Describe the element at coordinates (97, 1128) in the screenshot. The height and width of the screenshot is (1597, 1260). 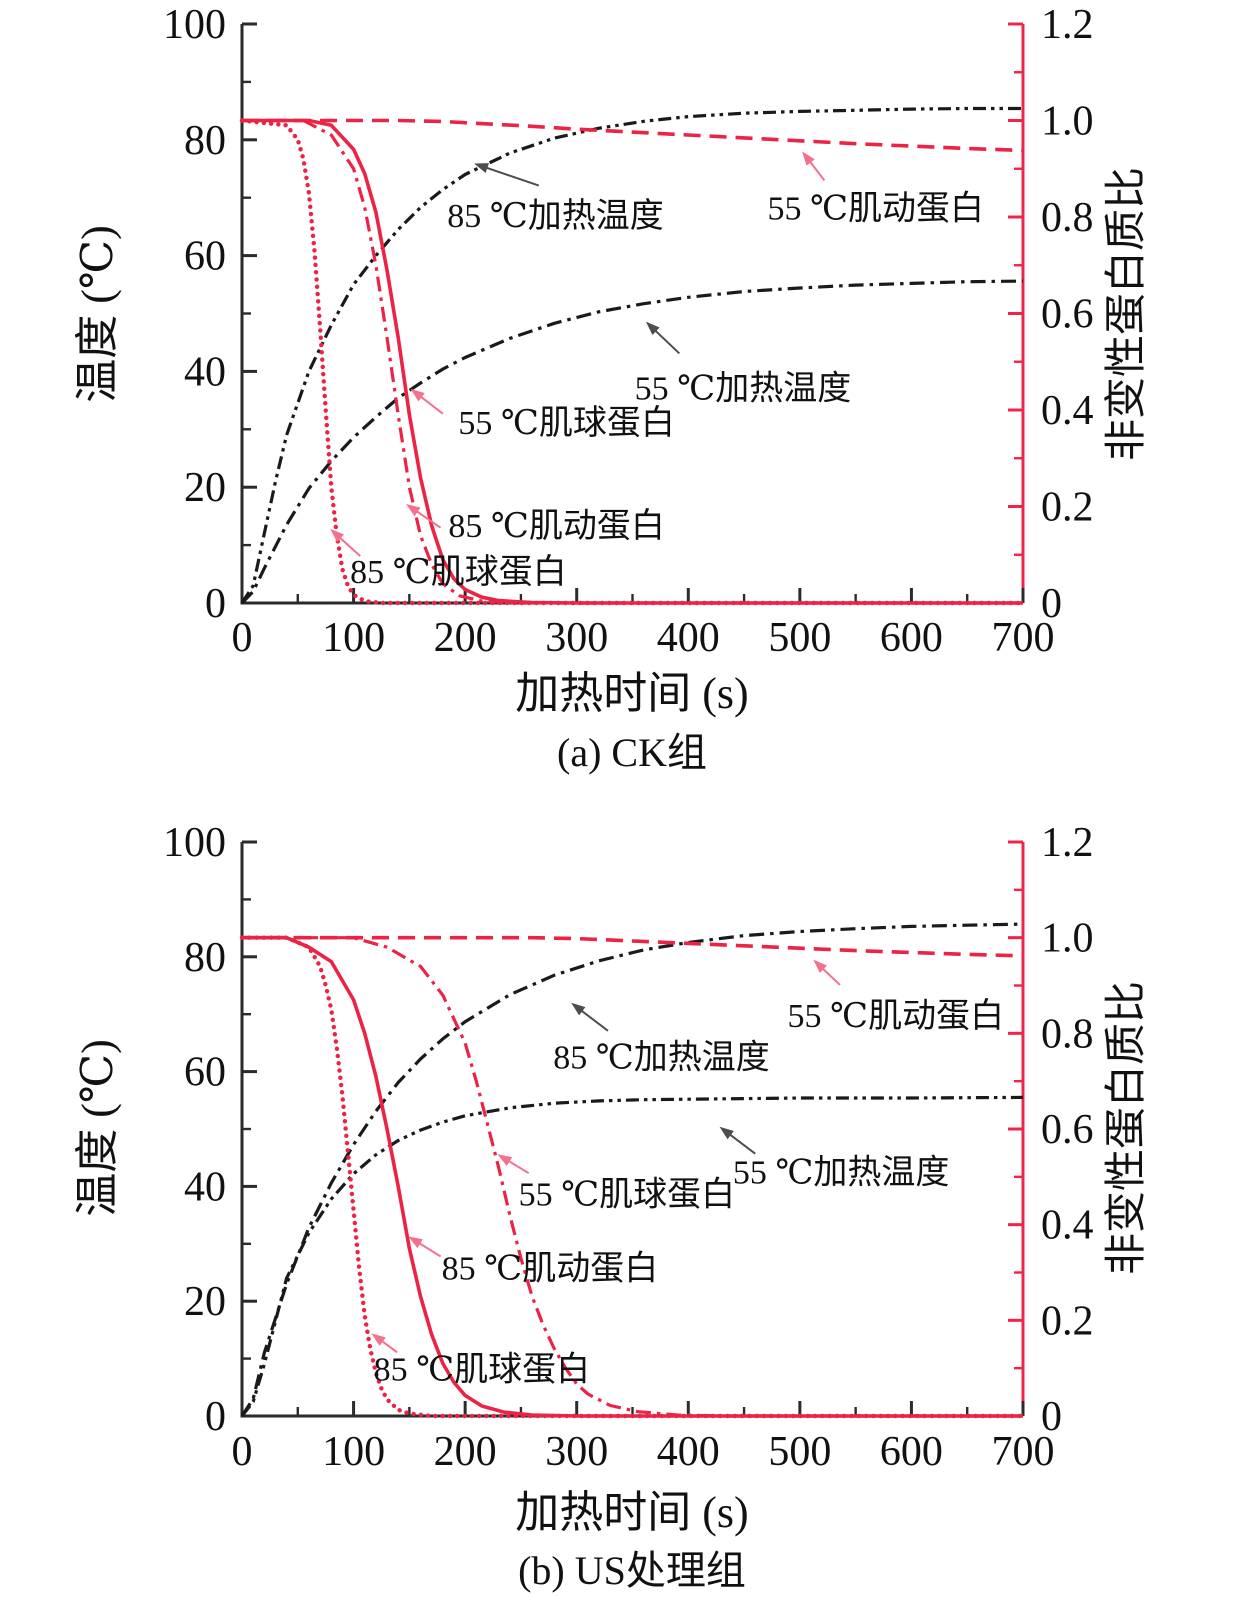
I see `panel-b-ylabel-left: 温度 (℃)` at that location.